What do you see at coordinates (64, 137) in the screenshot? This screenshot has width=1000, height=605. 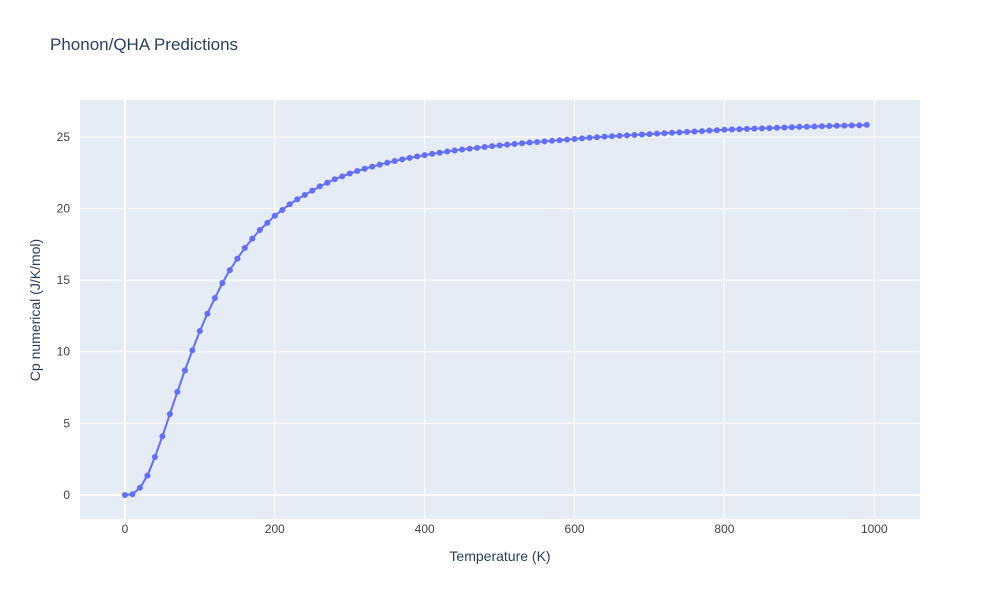 I see `y-tick-label: 25` at bounding box center [64, 137].